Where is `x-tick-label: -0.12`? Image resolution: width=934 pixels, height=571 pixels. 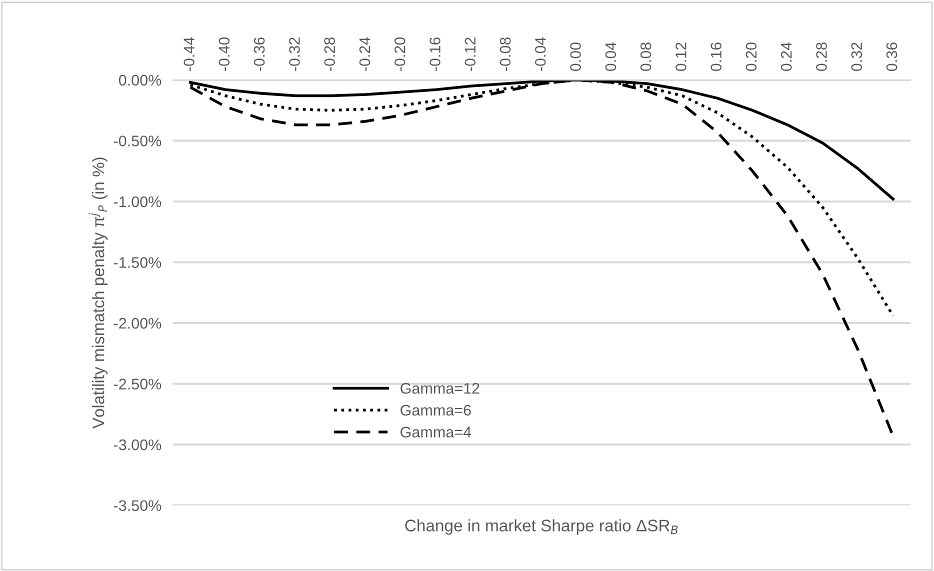
x-tick-label: -0.12 is located at coordinates (470, 54).